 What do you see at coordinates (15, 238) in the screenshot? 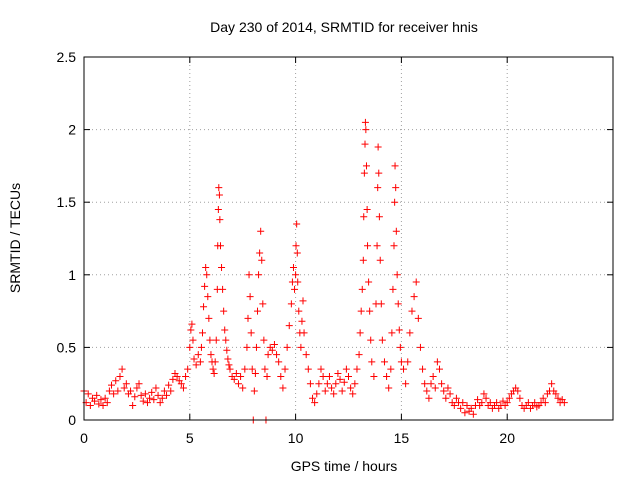
I see `y-axis-label: SRMTID / TECUs` at bounding box center [15, 238].